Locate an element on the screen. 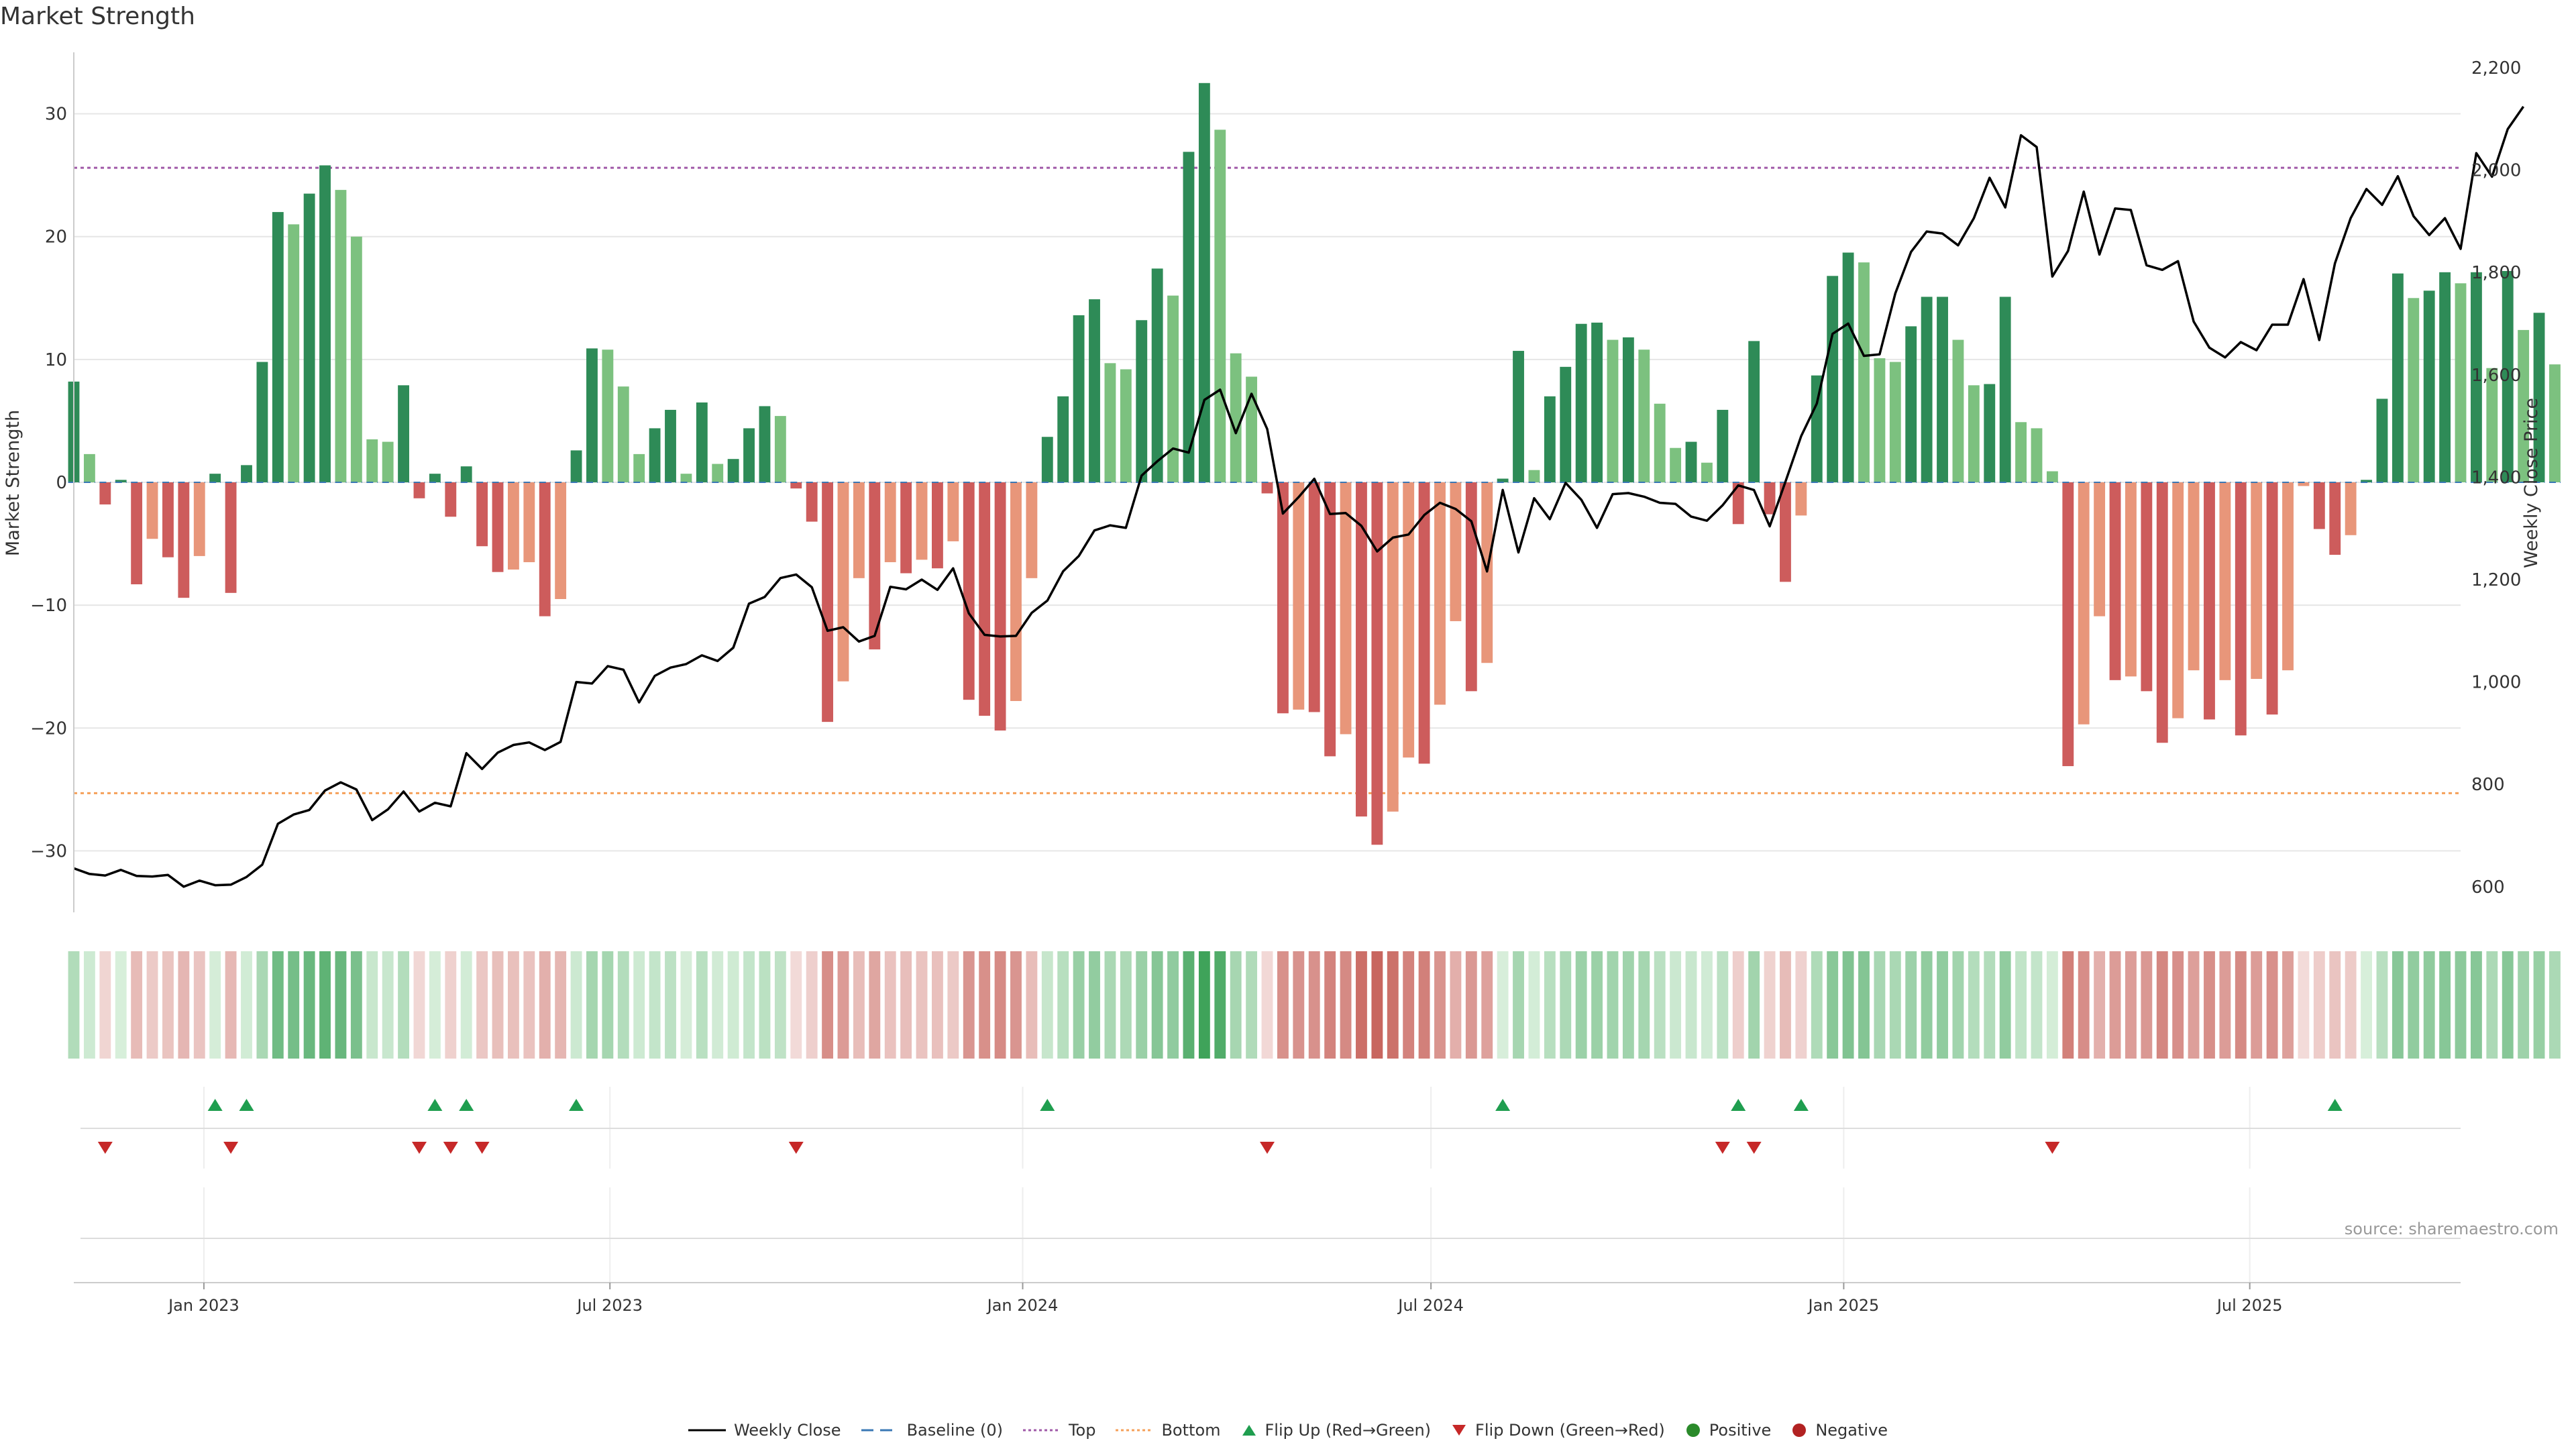  flip-up-marker is located at coordinates (1801, 1105).